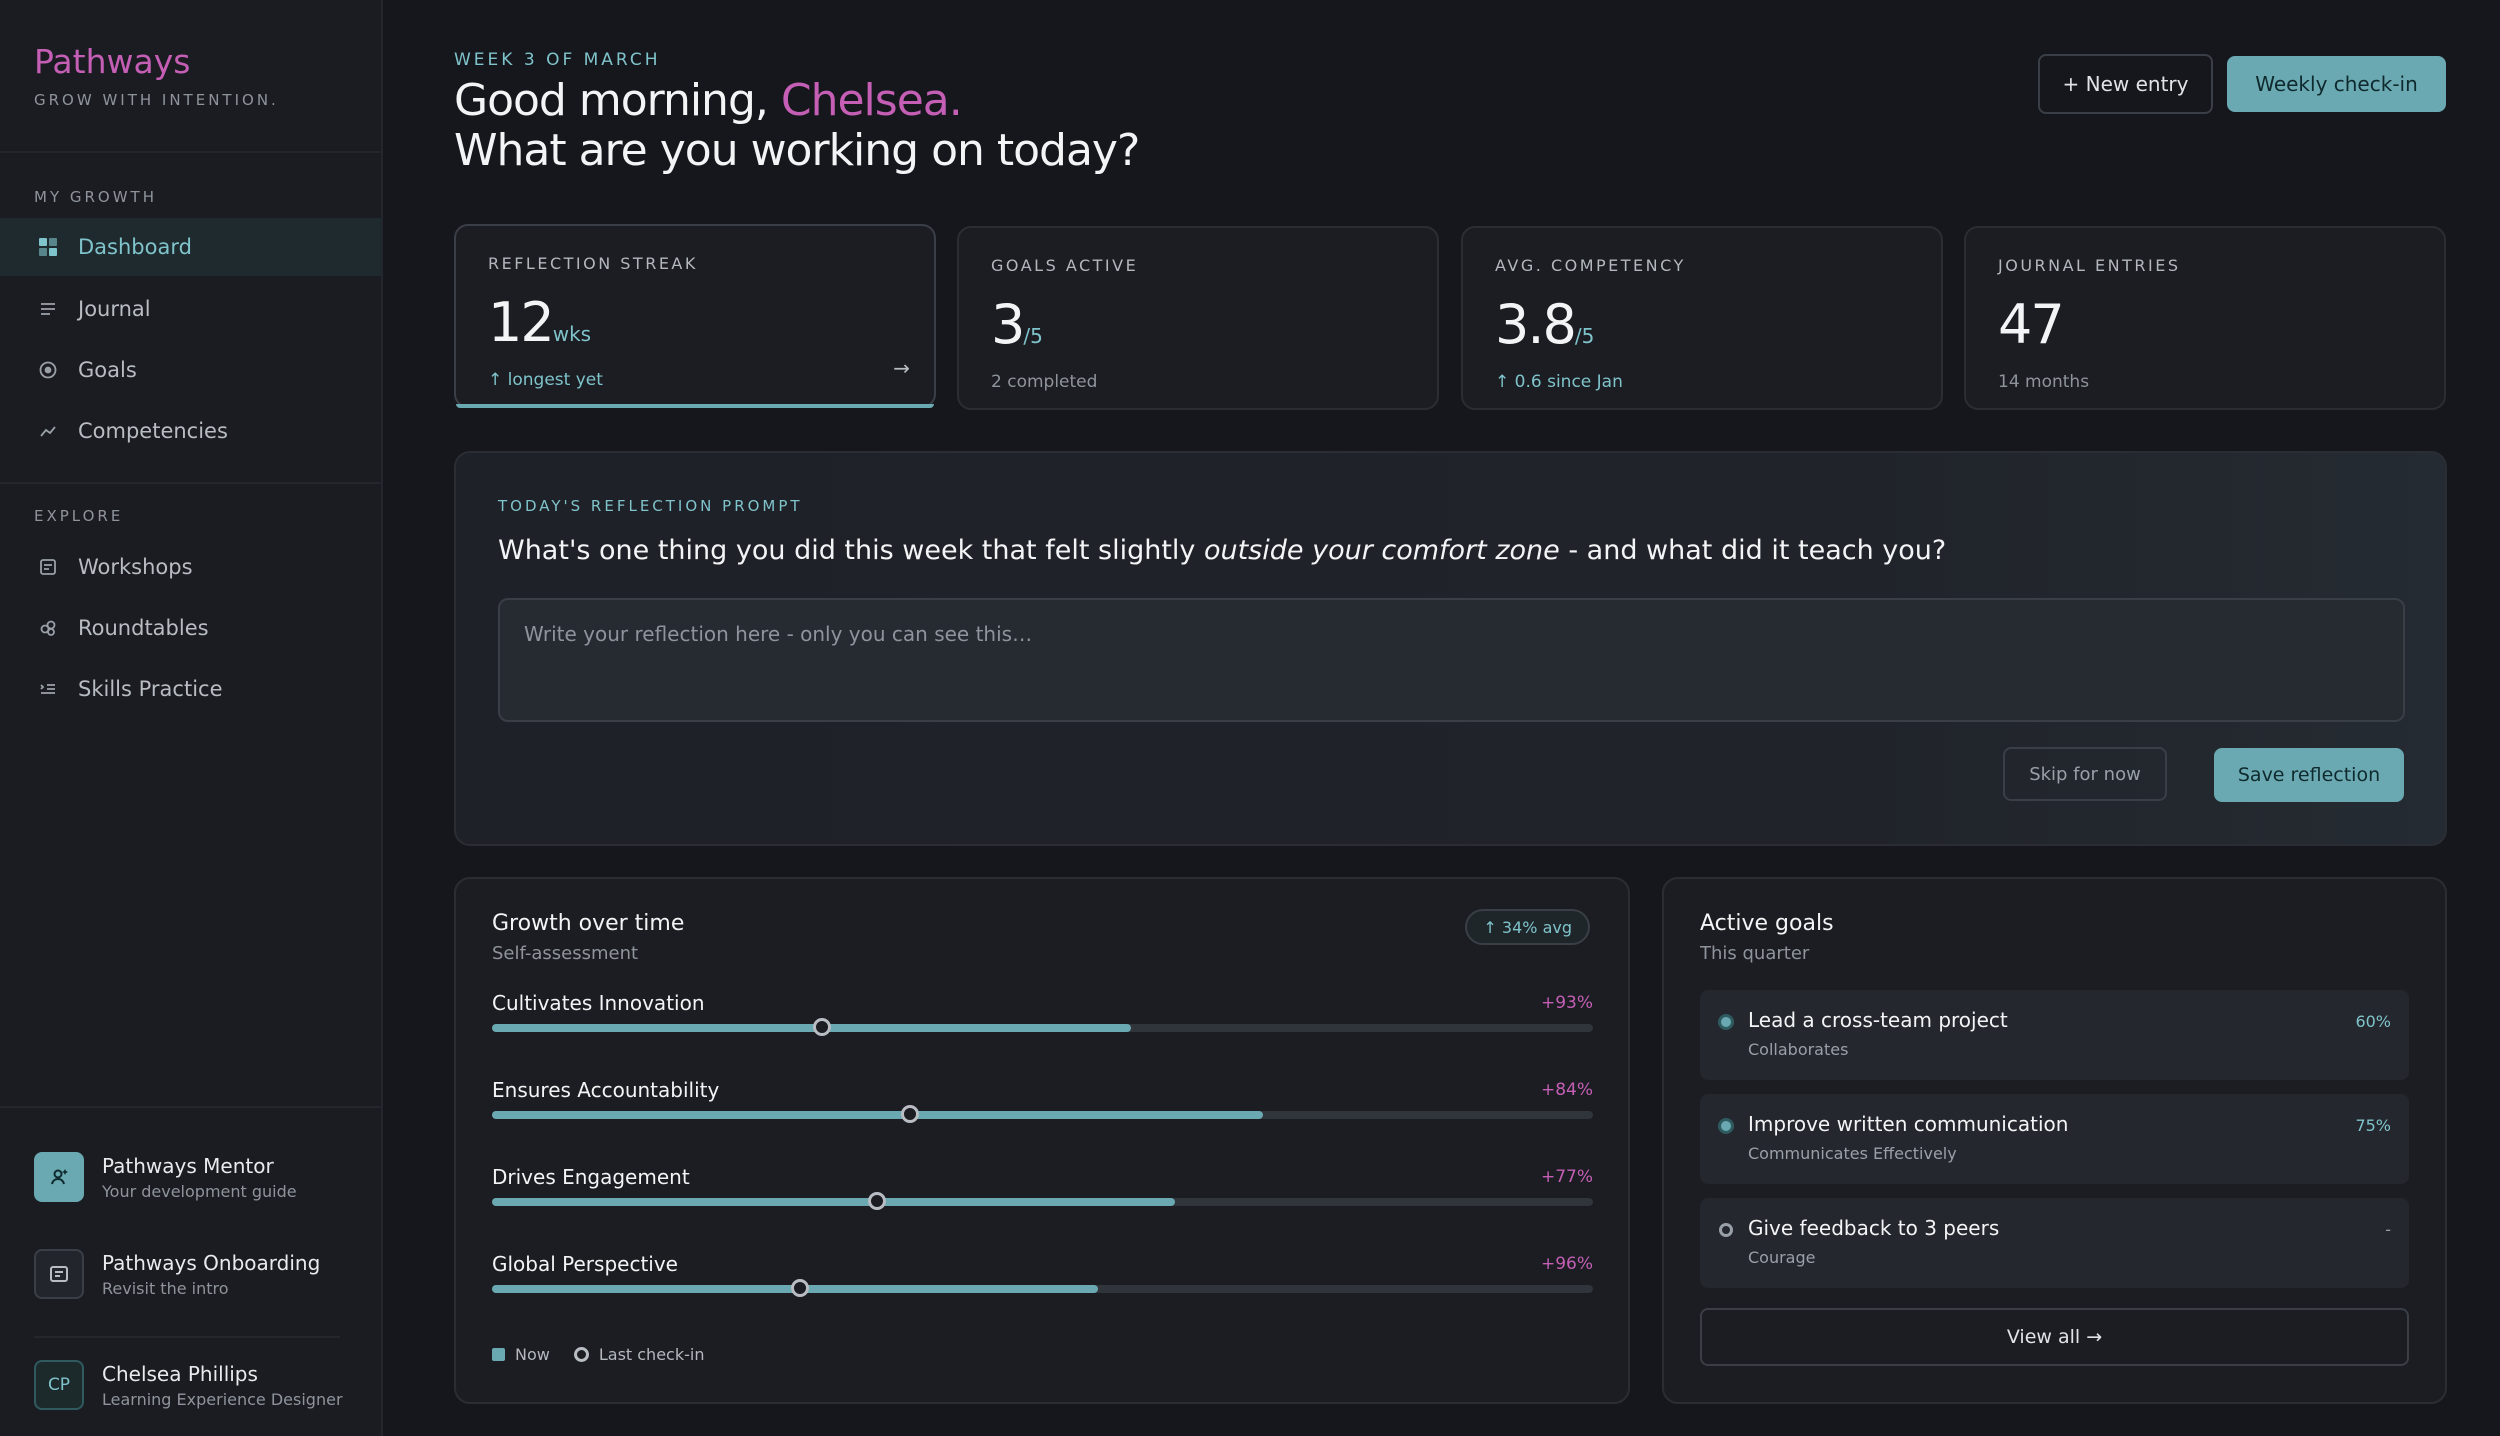  I want to click on competency-label: Global Perspective, so click(585, 1264).